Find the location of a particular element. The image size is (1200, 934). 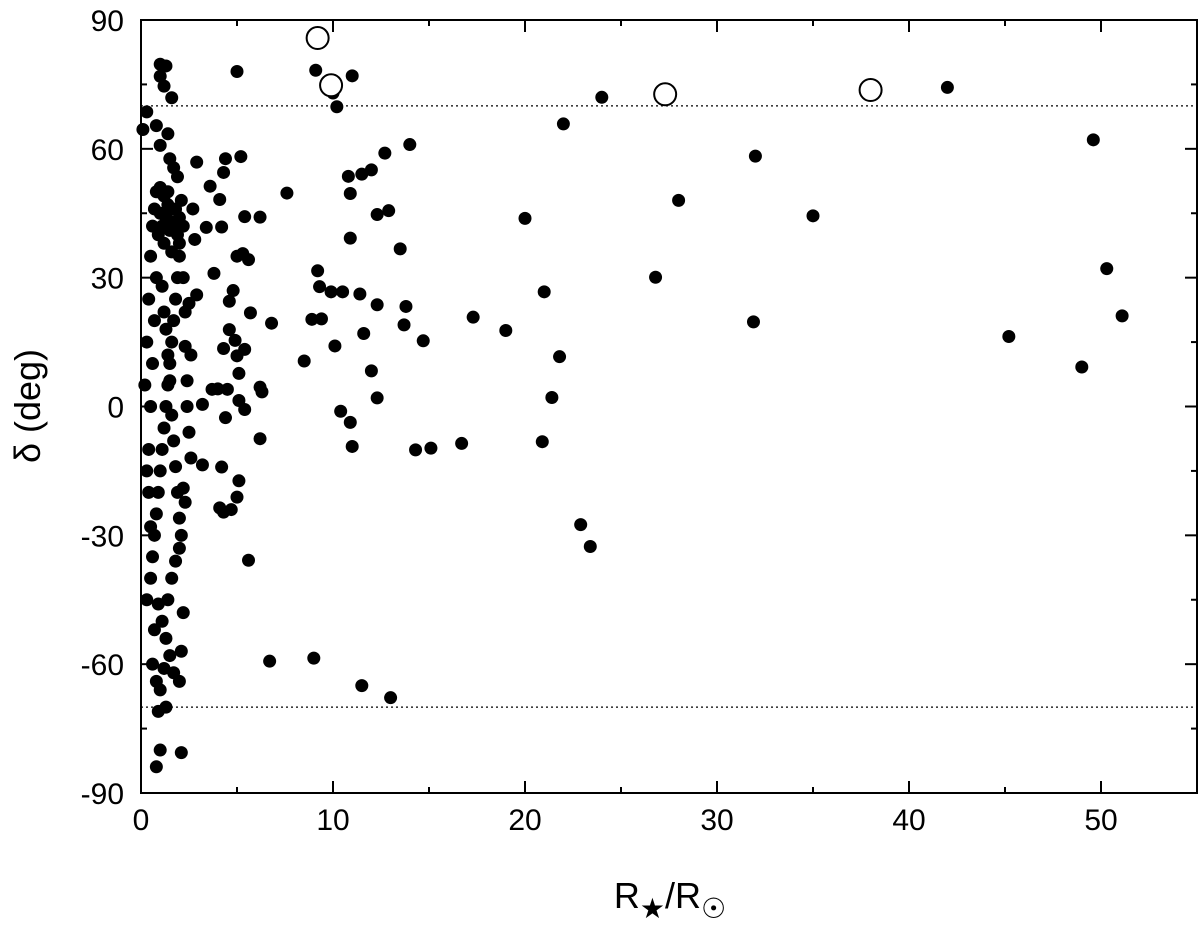

y-tick-label: 90 is located at coordinates (107, 21).